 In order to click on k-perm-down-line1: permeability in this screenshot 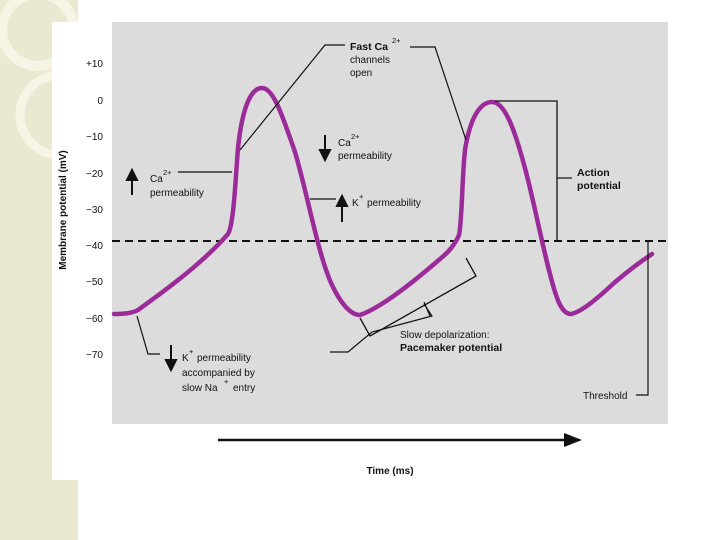, I will do `click(224, 358)`.